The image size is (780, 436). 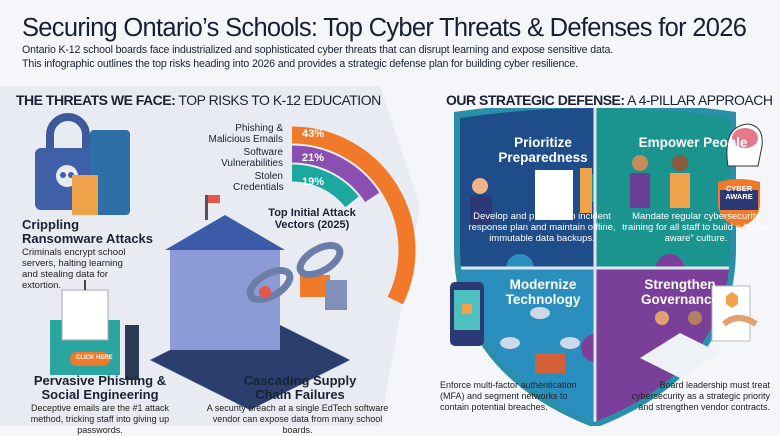 I want to click on school-building-icon, so click(x=250, y=302).